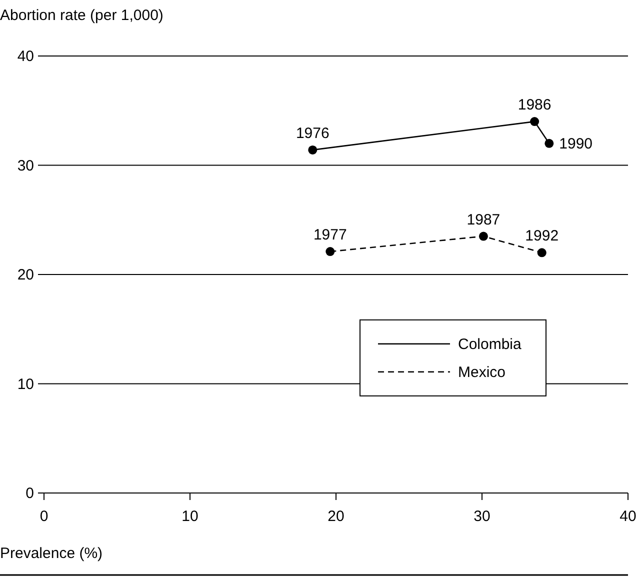  I want to click on annotation: 1990, so click(576, 143).